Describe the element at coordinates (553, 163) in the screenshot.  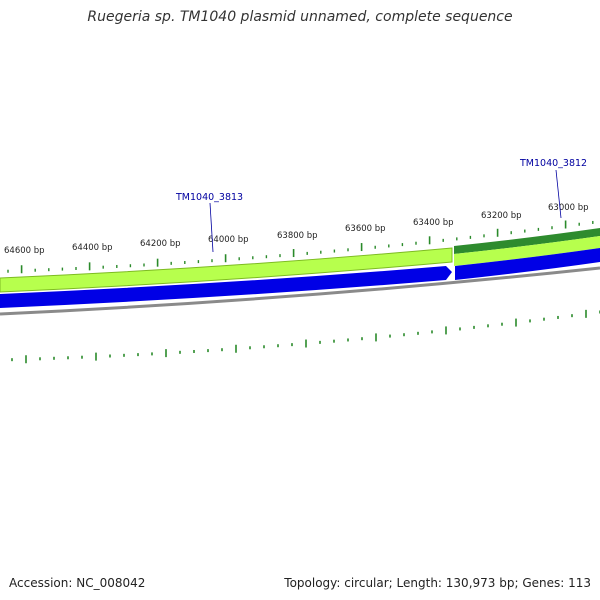
I see `gene-label-3812: TM1040_3812` at that location.